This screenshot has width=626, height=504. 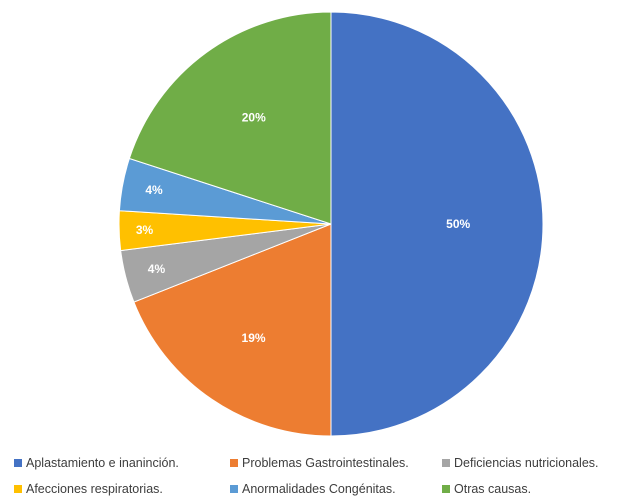 What do you see at coordinates (493, 489) in the screenshot?
I see `legend-label: Otras causas.` at bounding box center [493, 489].